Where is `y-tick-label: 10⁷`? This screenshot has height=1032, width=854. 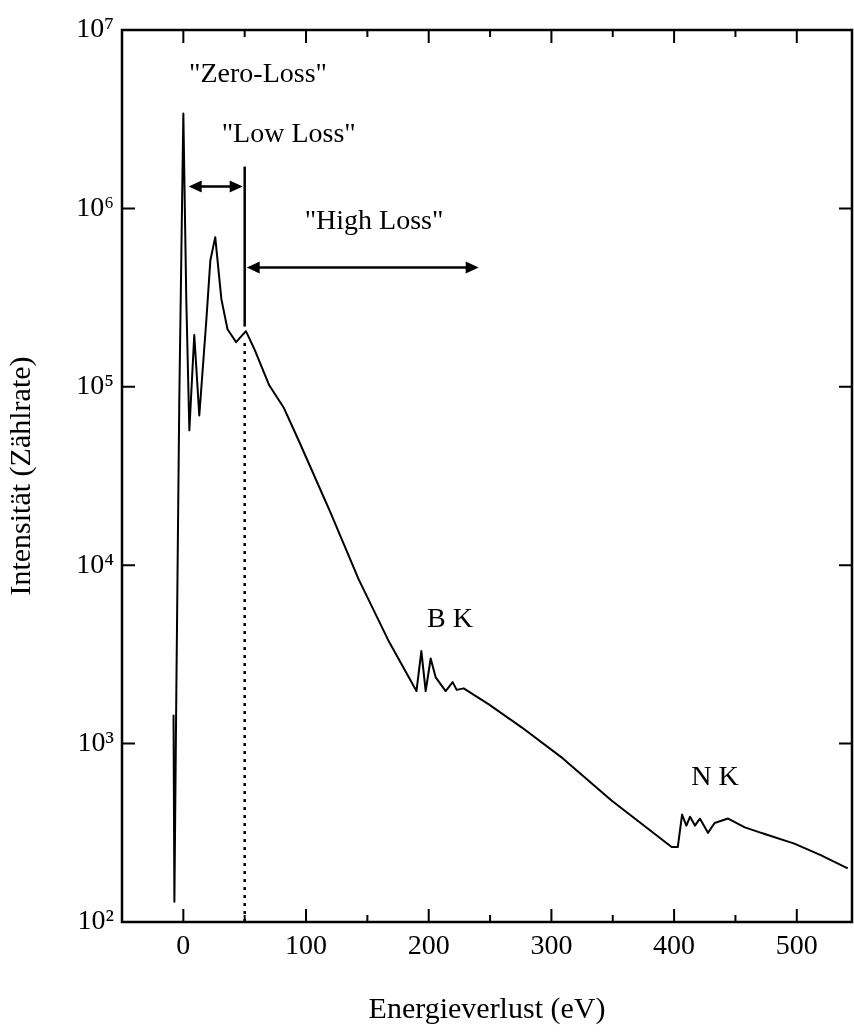 y-tick-label: 10⁷ is located at coordinates (95, 28).